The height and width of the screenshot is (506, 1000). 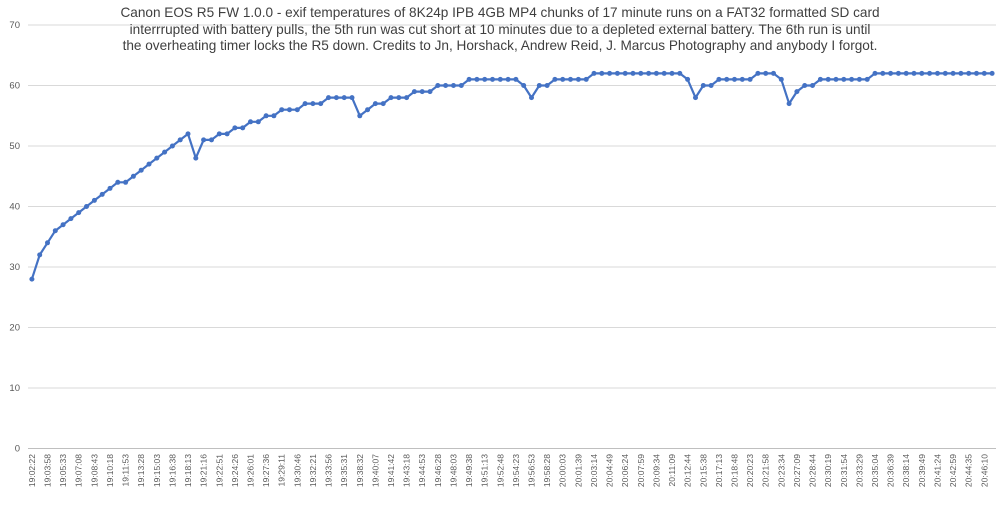 What do you see at coordinates (32, 470) in the screenshot?
I see `x-tick-label: 19:02:22` at bounding box center [32, 470].